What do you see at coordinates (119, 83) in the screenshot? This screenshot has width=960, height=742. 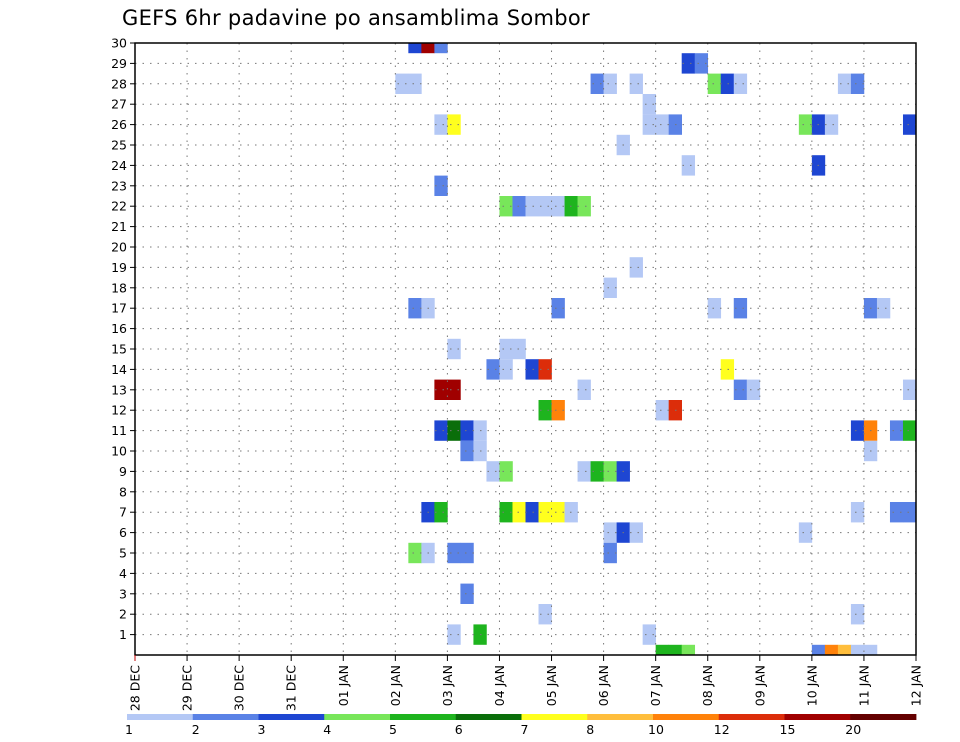 I see `y-tick-label: 28` at bounding box center [119, 83].